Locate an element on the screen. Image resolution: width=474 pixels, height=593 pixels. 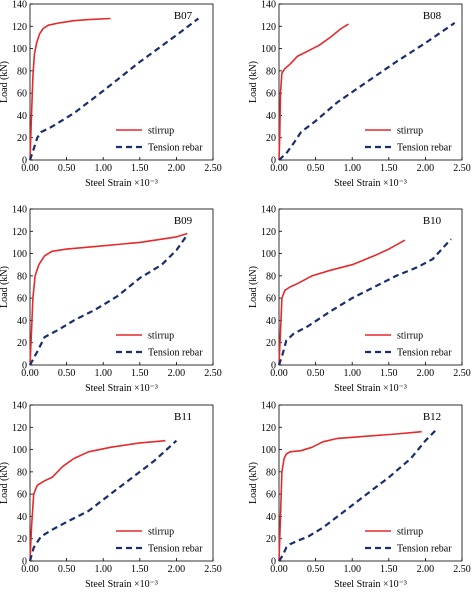
panel-title: B11 is located at coordinates (183, 417).